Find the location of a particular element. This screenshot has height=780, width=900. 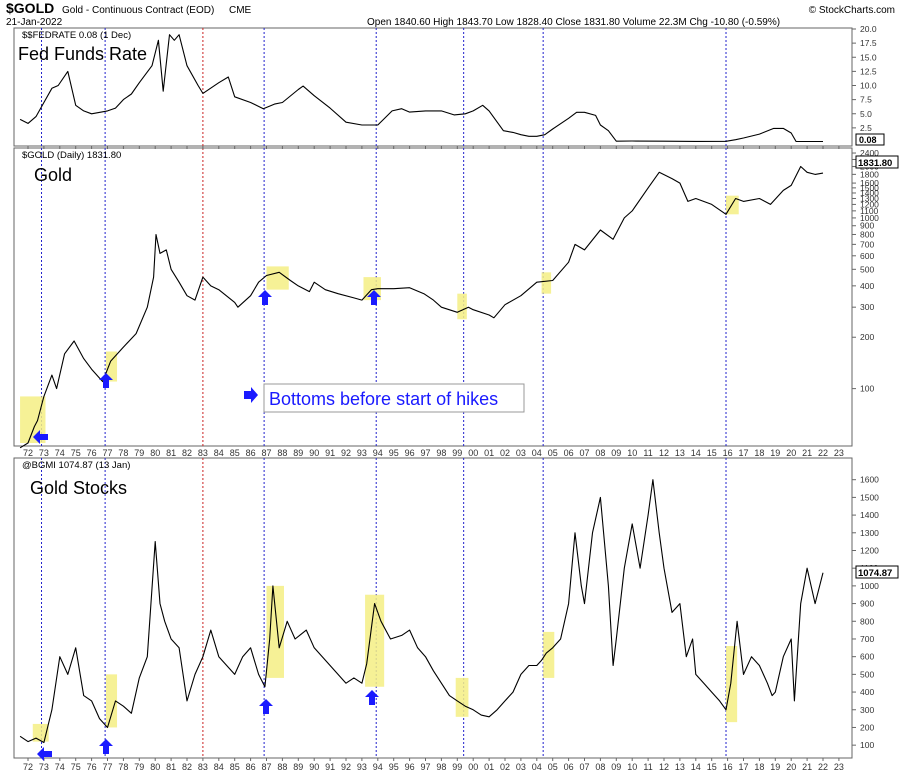

fedrate-panel is located at coordinates (433, 87).